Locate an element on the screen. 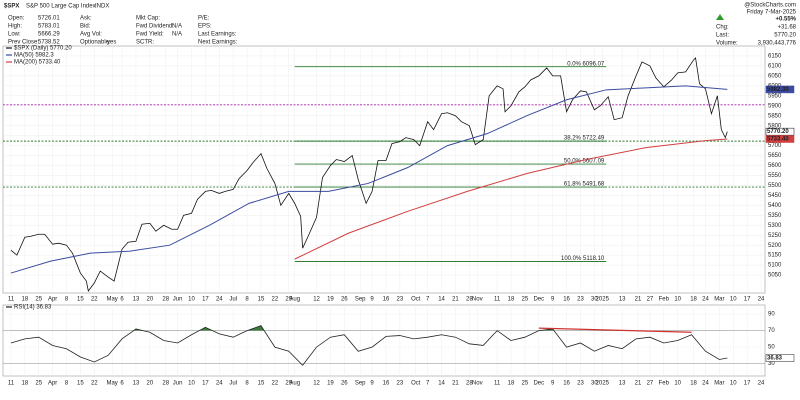 This screenshot has width=800, height=400. field-label: Avg Vol: is located at coordinates (91, 35).